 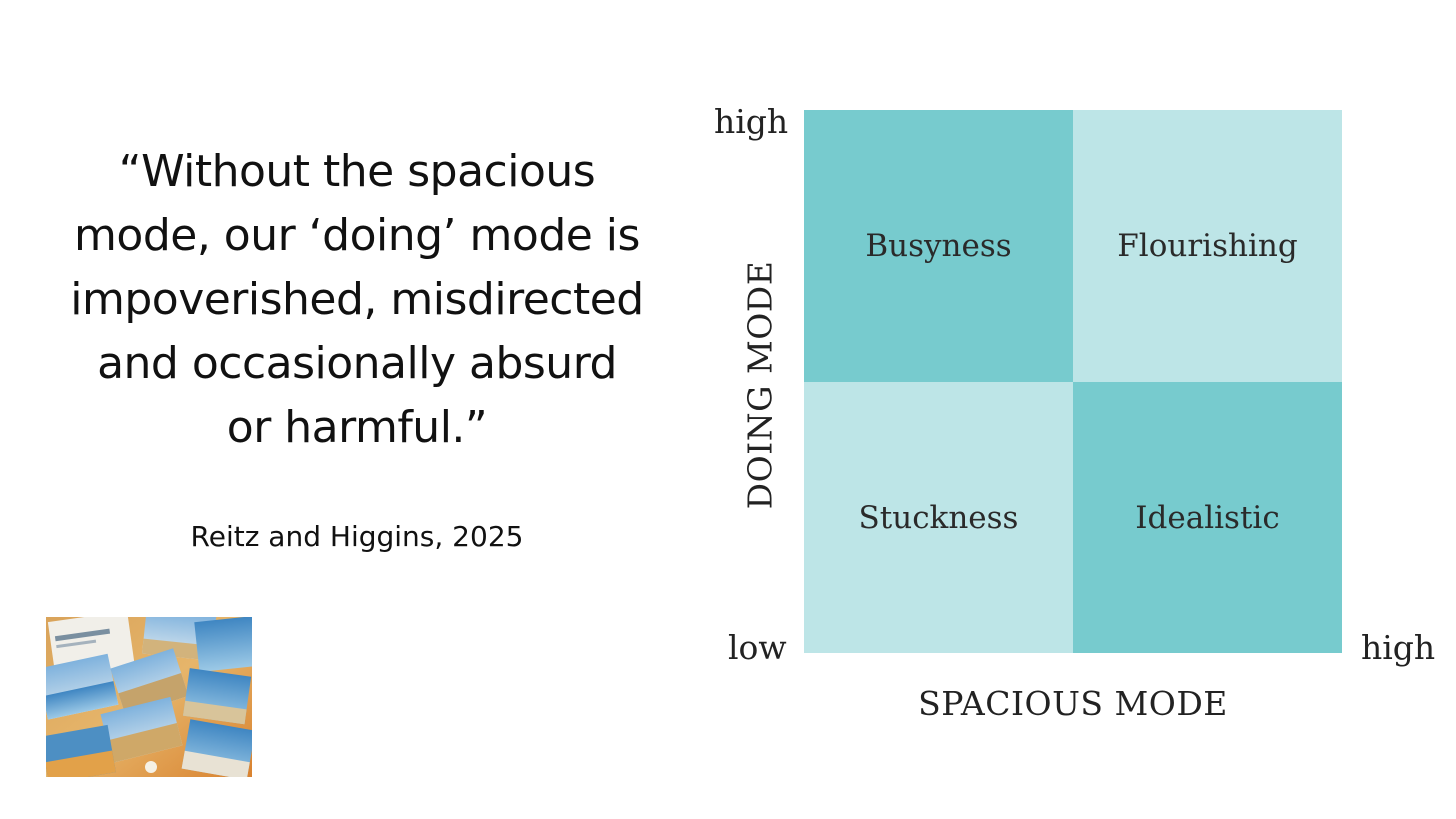 I want to click on collage-of-cards-icon, so click(x=149, y=697).